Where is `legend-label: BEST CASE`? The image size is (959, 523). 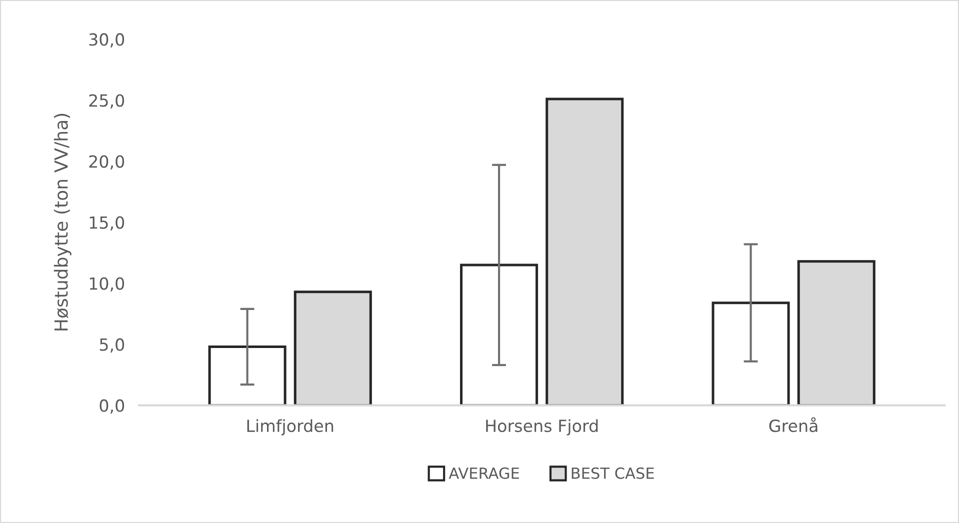
legend-label: BEST CASE is located at coordinates (613, 473).